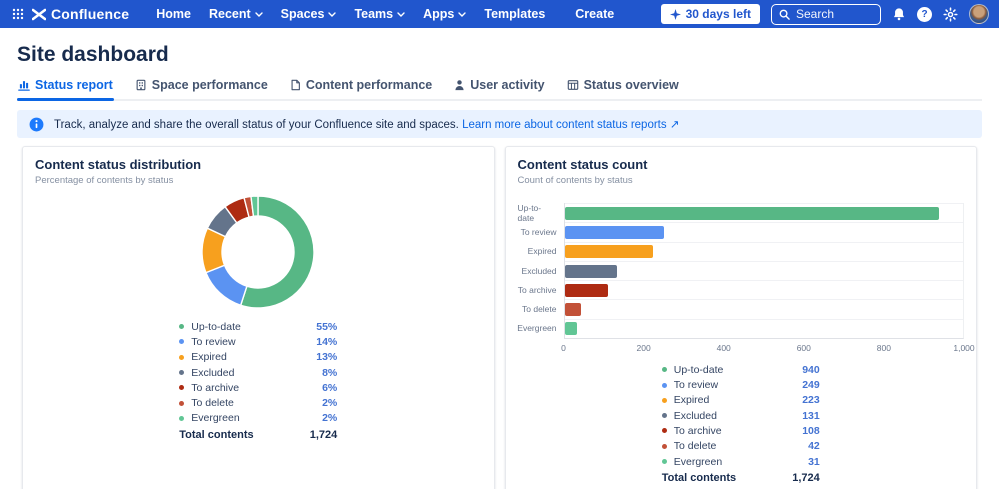  What do you see at coordinates (811, 369) in the screenshot?
I see `legend-value: 940` at bounding box center [811, 369].